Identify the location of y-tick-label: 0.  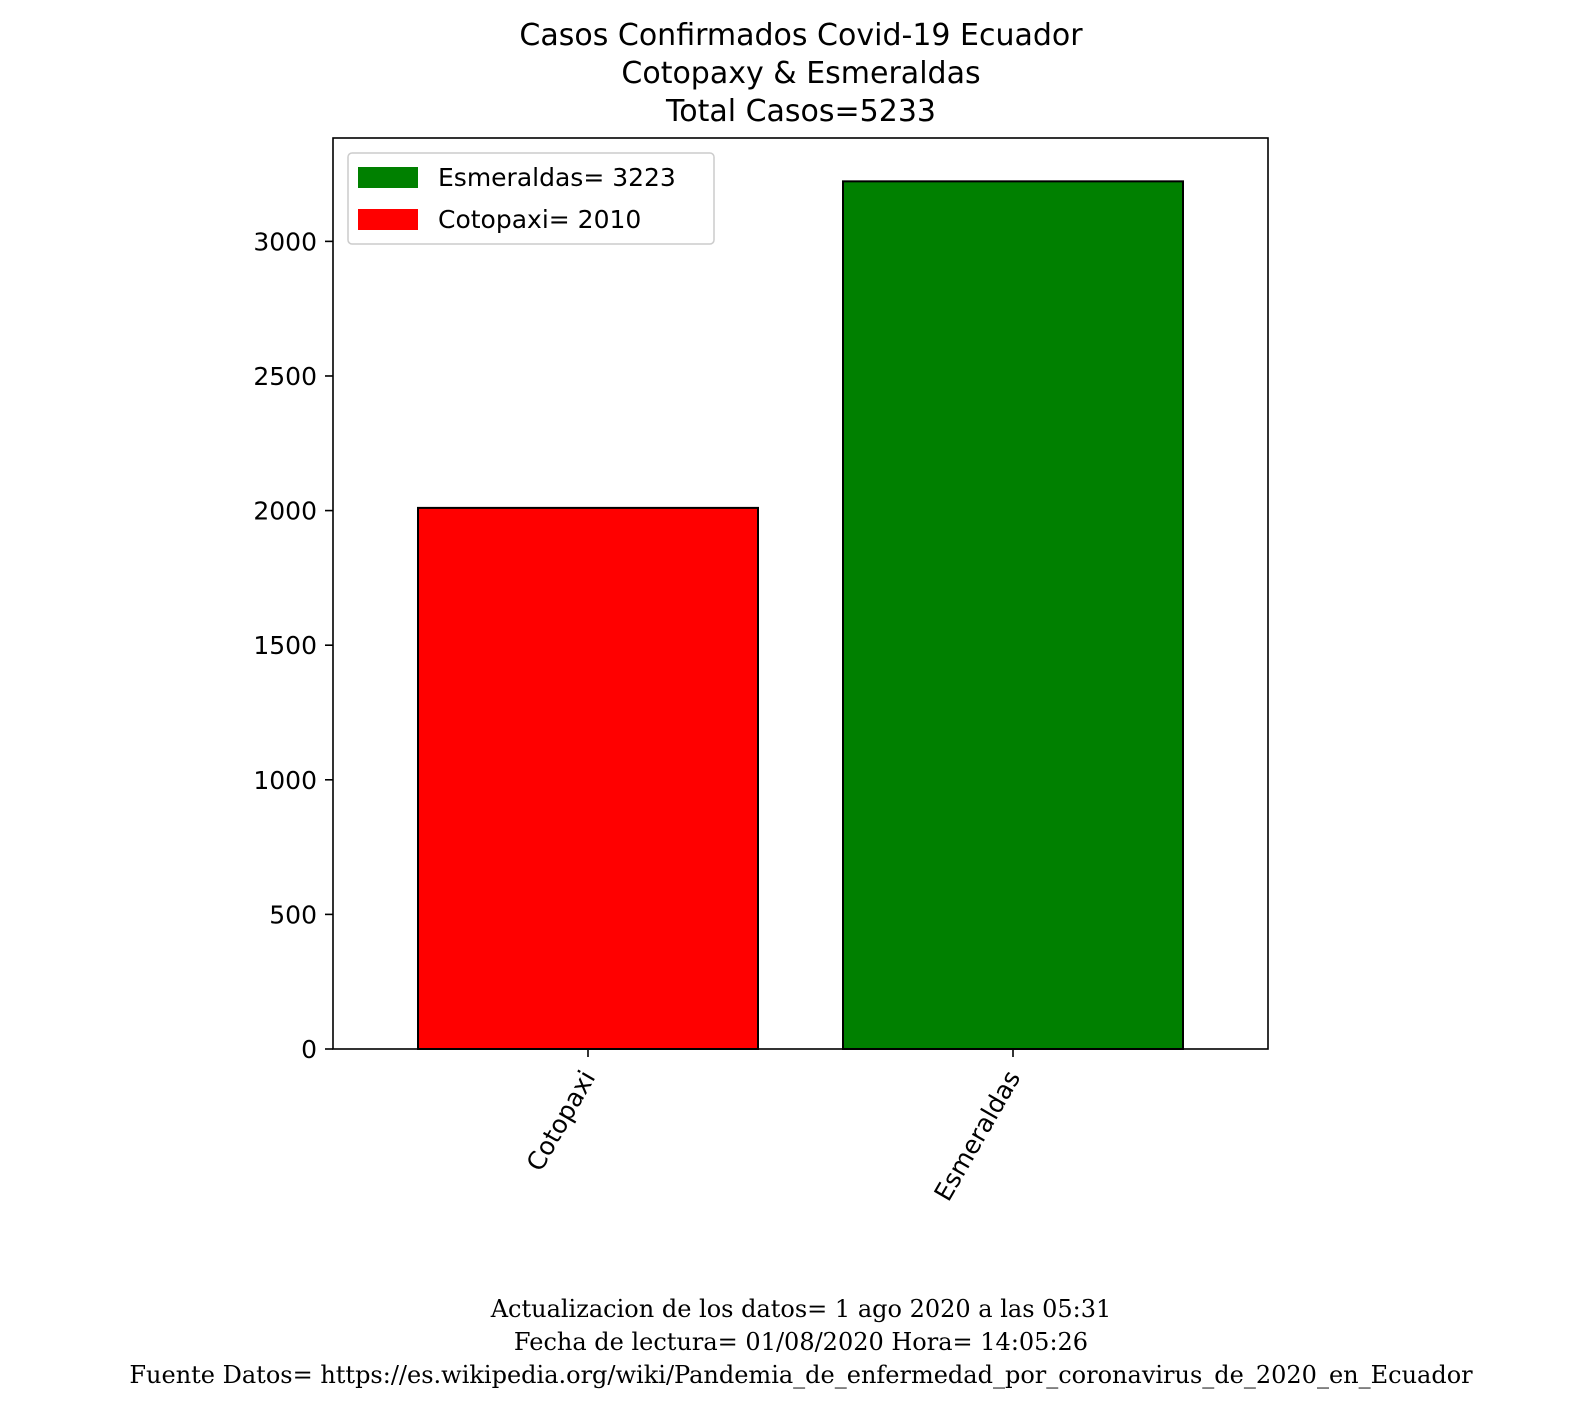
(309, 1049).